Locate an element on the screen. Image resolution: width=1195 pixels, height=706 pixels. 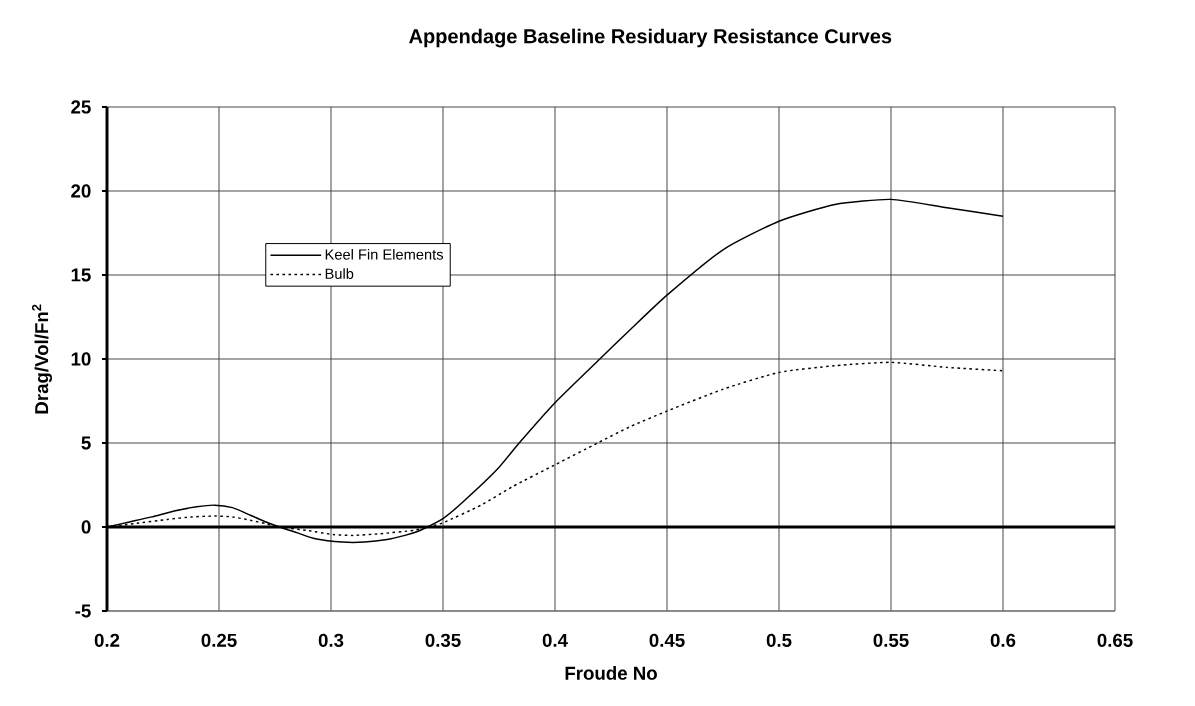
y-axis-title: Drag/Vol/Fn$^{2}$ is located at coordinates (42, 359).